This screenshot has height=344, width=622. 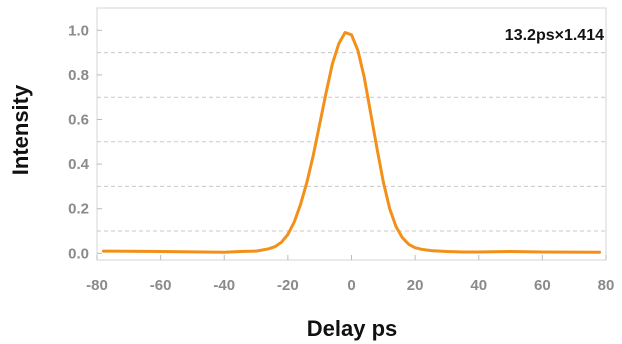 What do you see at coordinates (78, 75) in the screenshot?
I see `y-tick-label: 0.8` at bounding box center [78, 75].